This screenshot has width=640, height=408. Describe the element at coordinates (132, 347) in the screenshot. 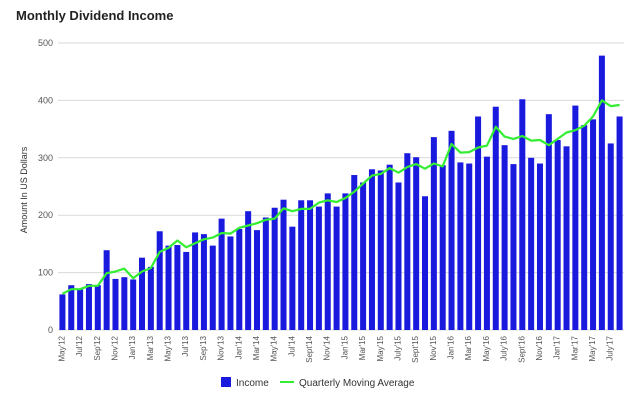

I see `x-tick-label: Jan'13` at that location.